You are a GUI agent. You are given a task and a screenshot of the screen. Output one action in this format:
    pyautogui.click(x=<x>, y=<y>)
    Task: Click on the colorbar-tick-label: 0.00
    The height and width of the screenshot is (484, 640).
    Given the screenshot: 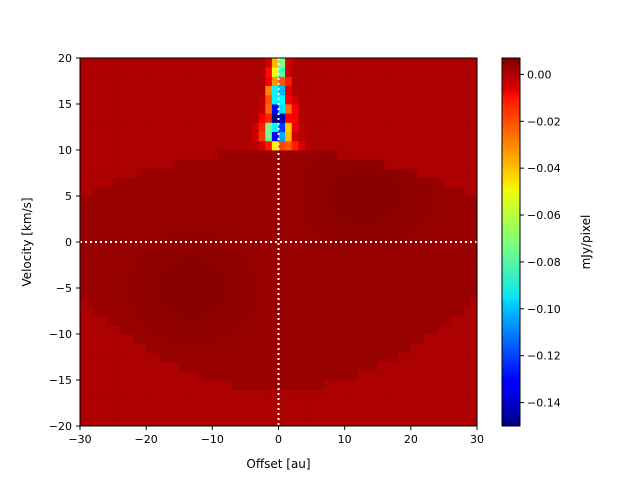 What is the action you would take?
    pyautogui.click(x=539, y=74)
    